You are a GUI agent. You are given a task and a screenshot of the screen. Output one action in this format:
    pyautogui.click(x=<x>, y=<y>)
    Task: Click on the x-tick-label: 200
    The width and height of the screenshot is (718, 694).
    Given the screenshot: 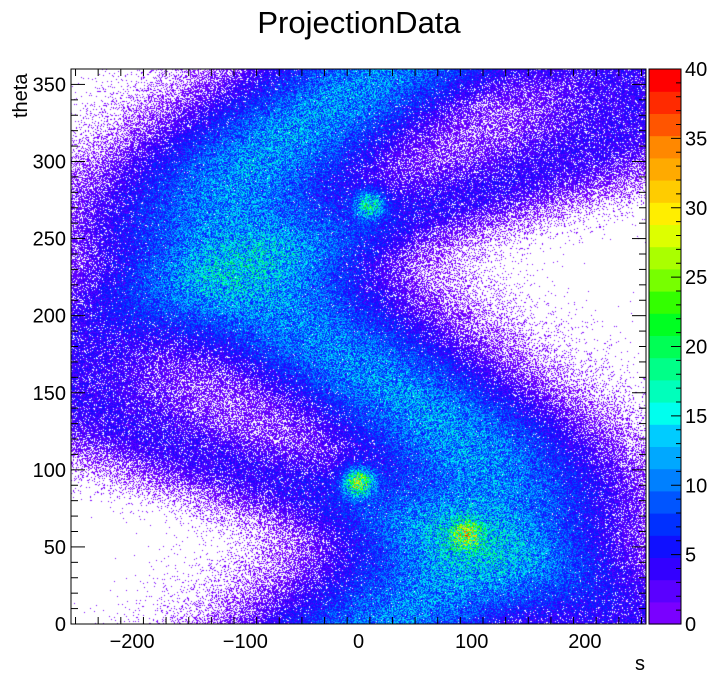 What is the action you would take?
    pyautogui.click(x=584, y=642)
    